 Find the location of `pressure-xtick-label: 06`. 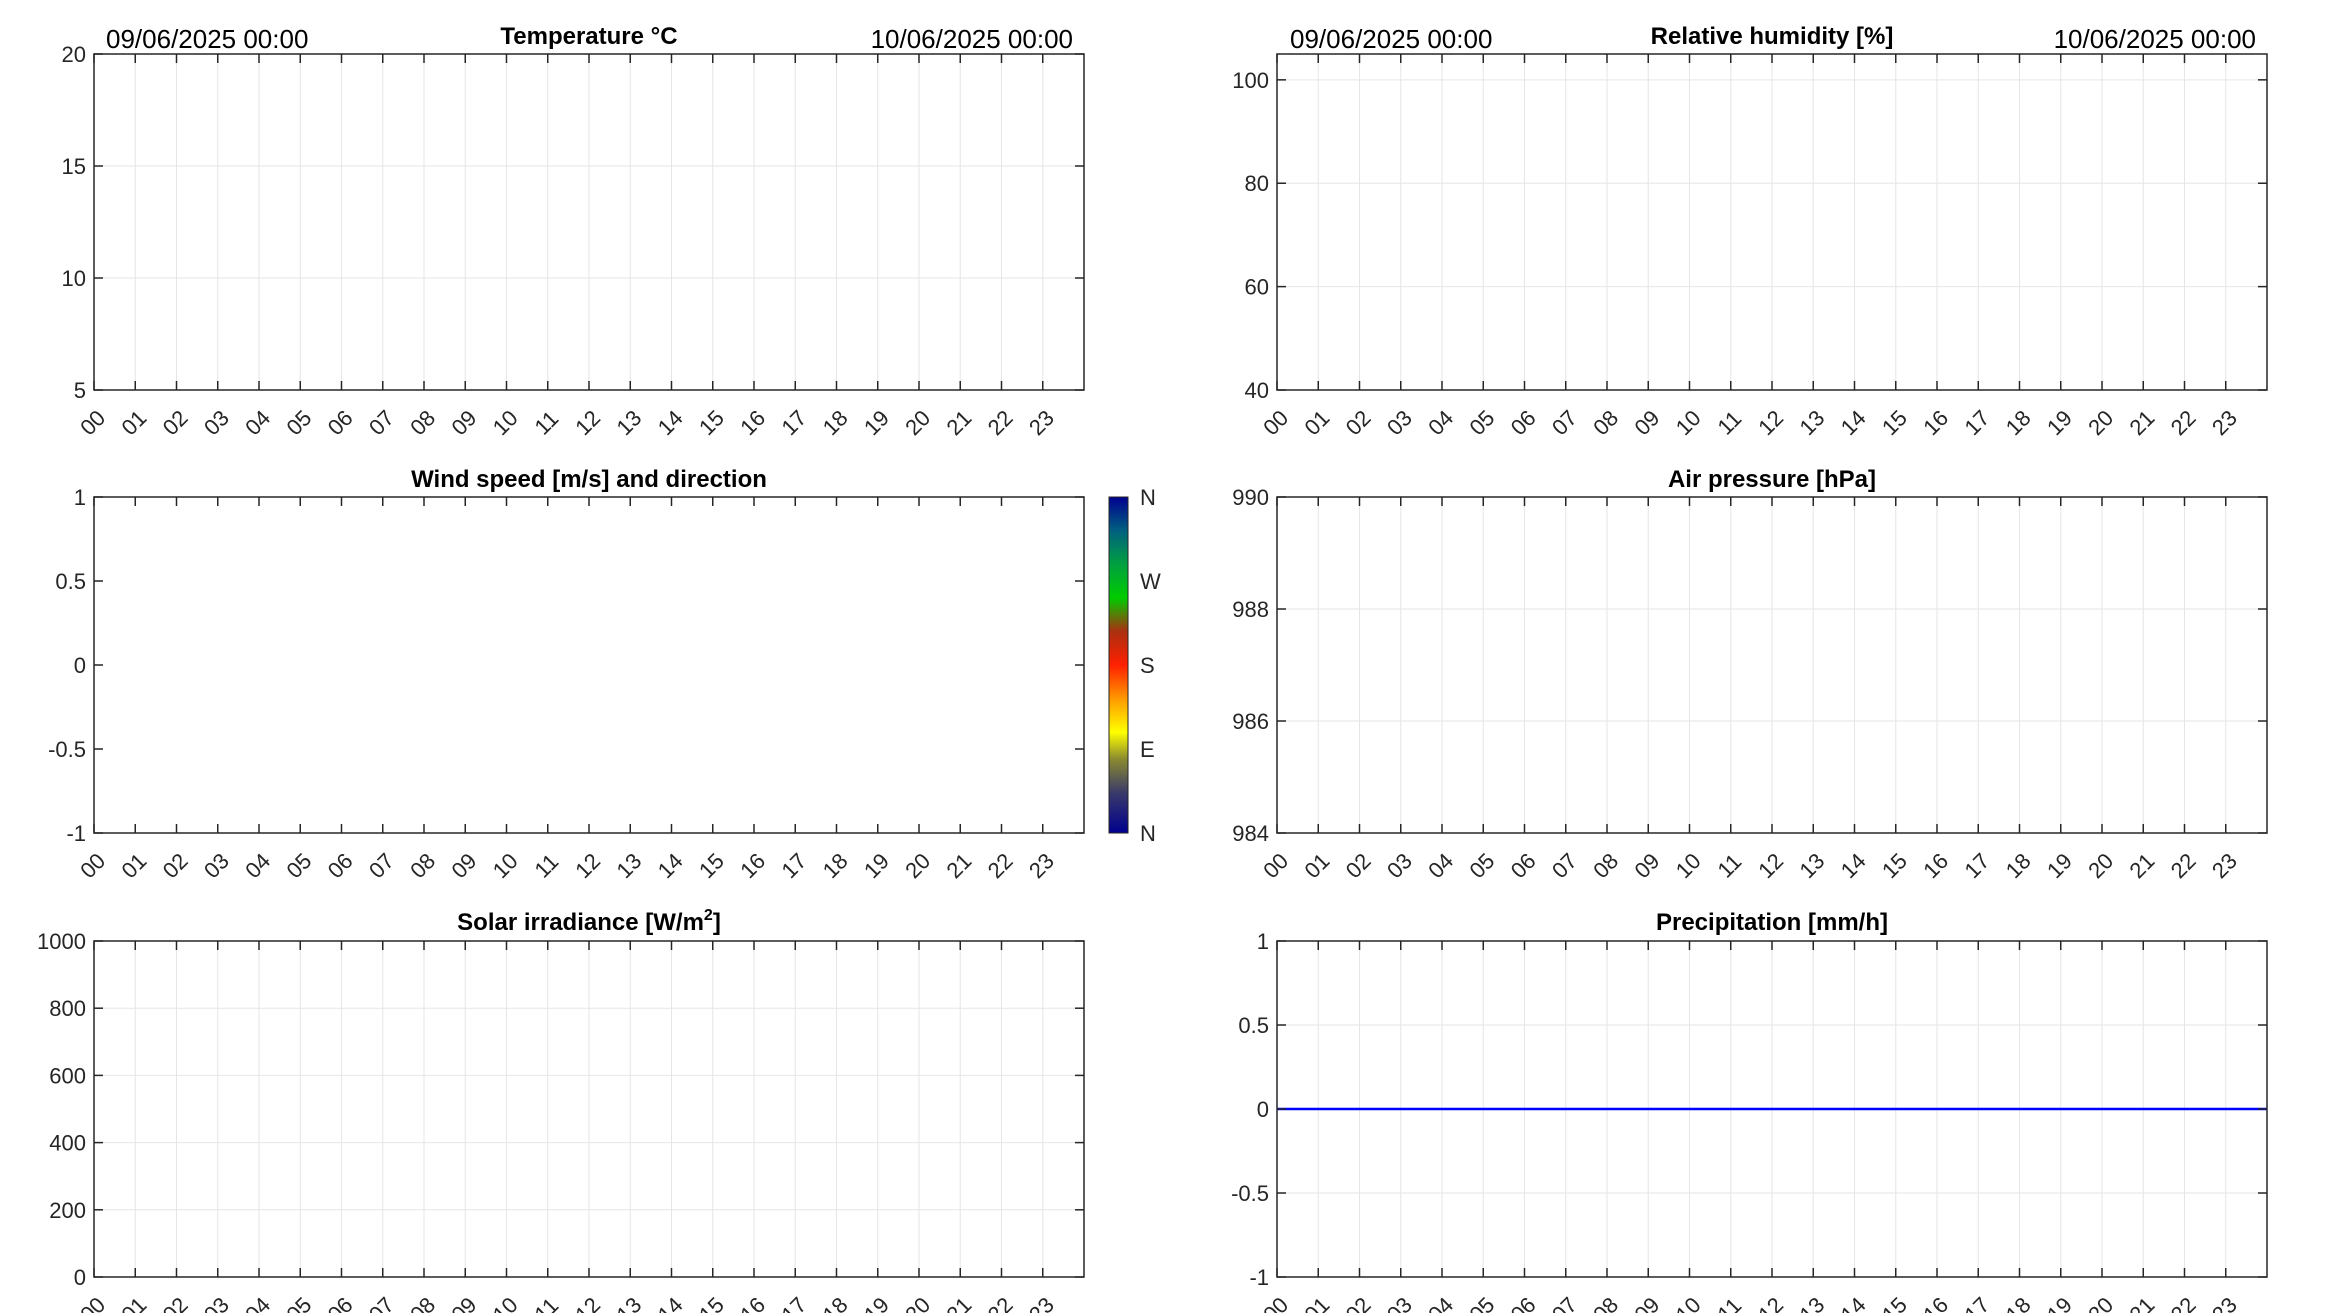

pressure-xtick-label: 06 is located at coordinates (1523, 865).